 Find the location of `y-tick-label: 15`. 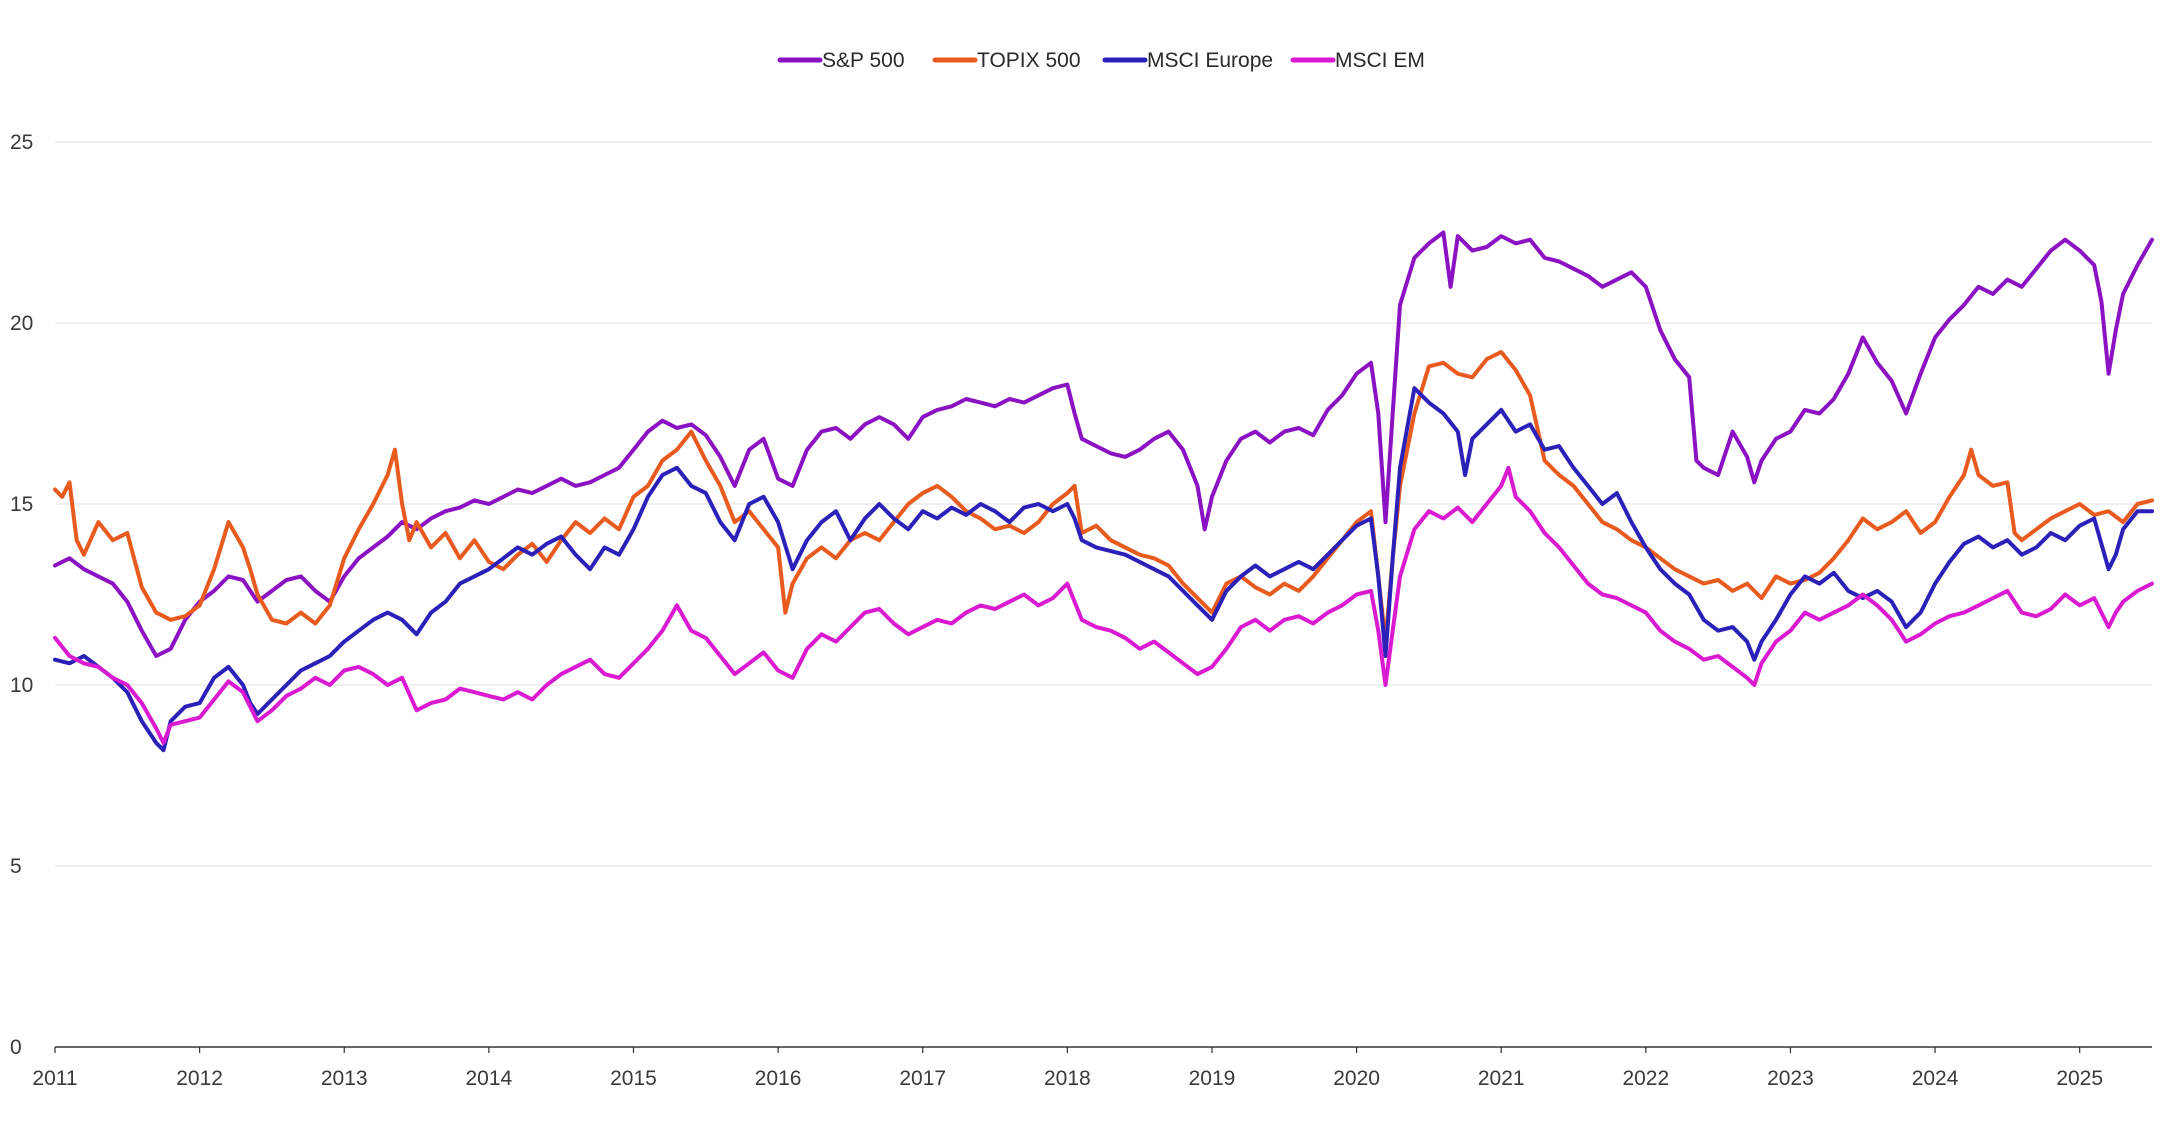

y-tick-label: 15 is located at coordinates (21, 504).